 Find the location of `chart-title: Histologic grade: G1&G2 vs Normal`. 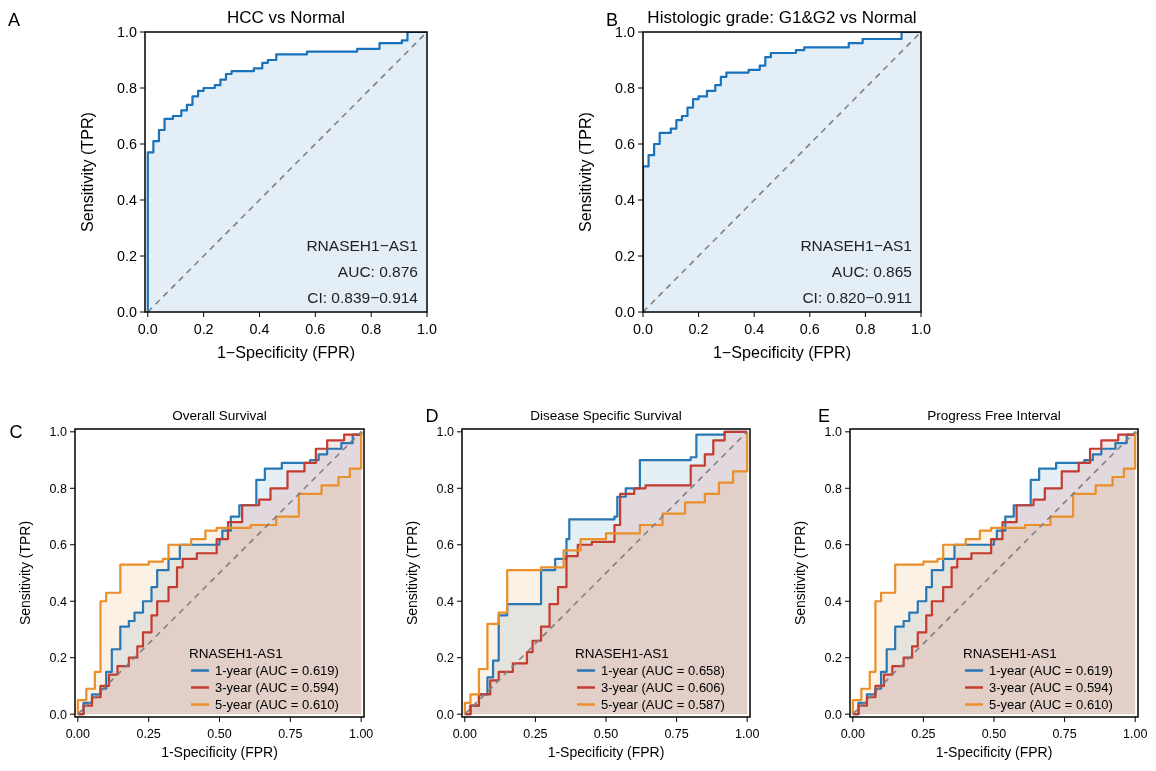

chart-title: Histologic grade: G1&G2 vs Normal is located at coordinates (782, 17).